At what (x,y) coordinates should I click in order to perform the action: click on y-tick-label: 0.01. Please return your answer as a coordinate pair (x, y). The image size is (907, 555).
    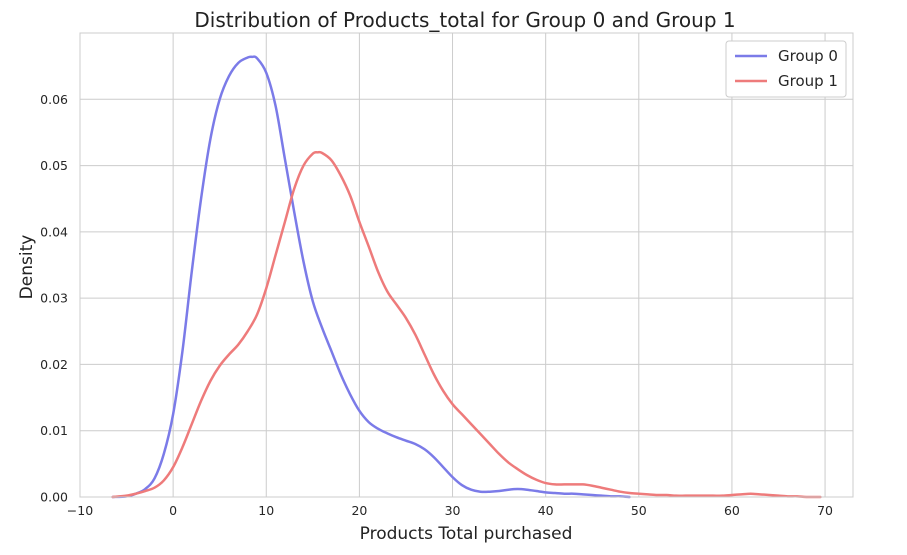
    Looking at the image, I should click on (54, 430).